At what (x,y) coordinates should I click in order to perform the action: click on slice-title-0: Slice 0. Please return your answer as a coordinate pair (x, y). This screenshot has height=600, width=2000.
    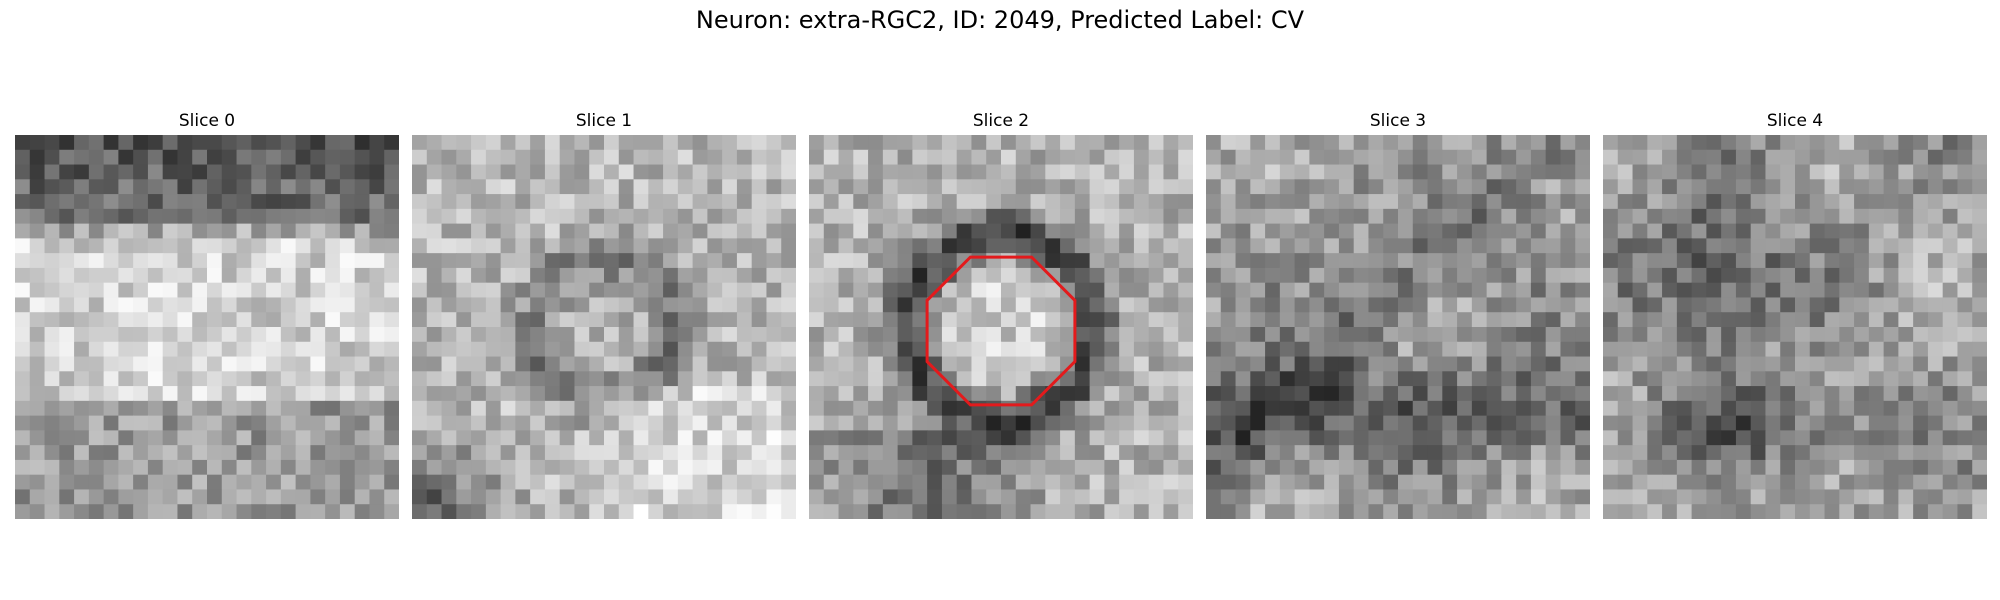
    Looking at the image, I should click on (207, 121).